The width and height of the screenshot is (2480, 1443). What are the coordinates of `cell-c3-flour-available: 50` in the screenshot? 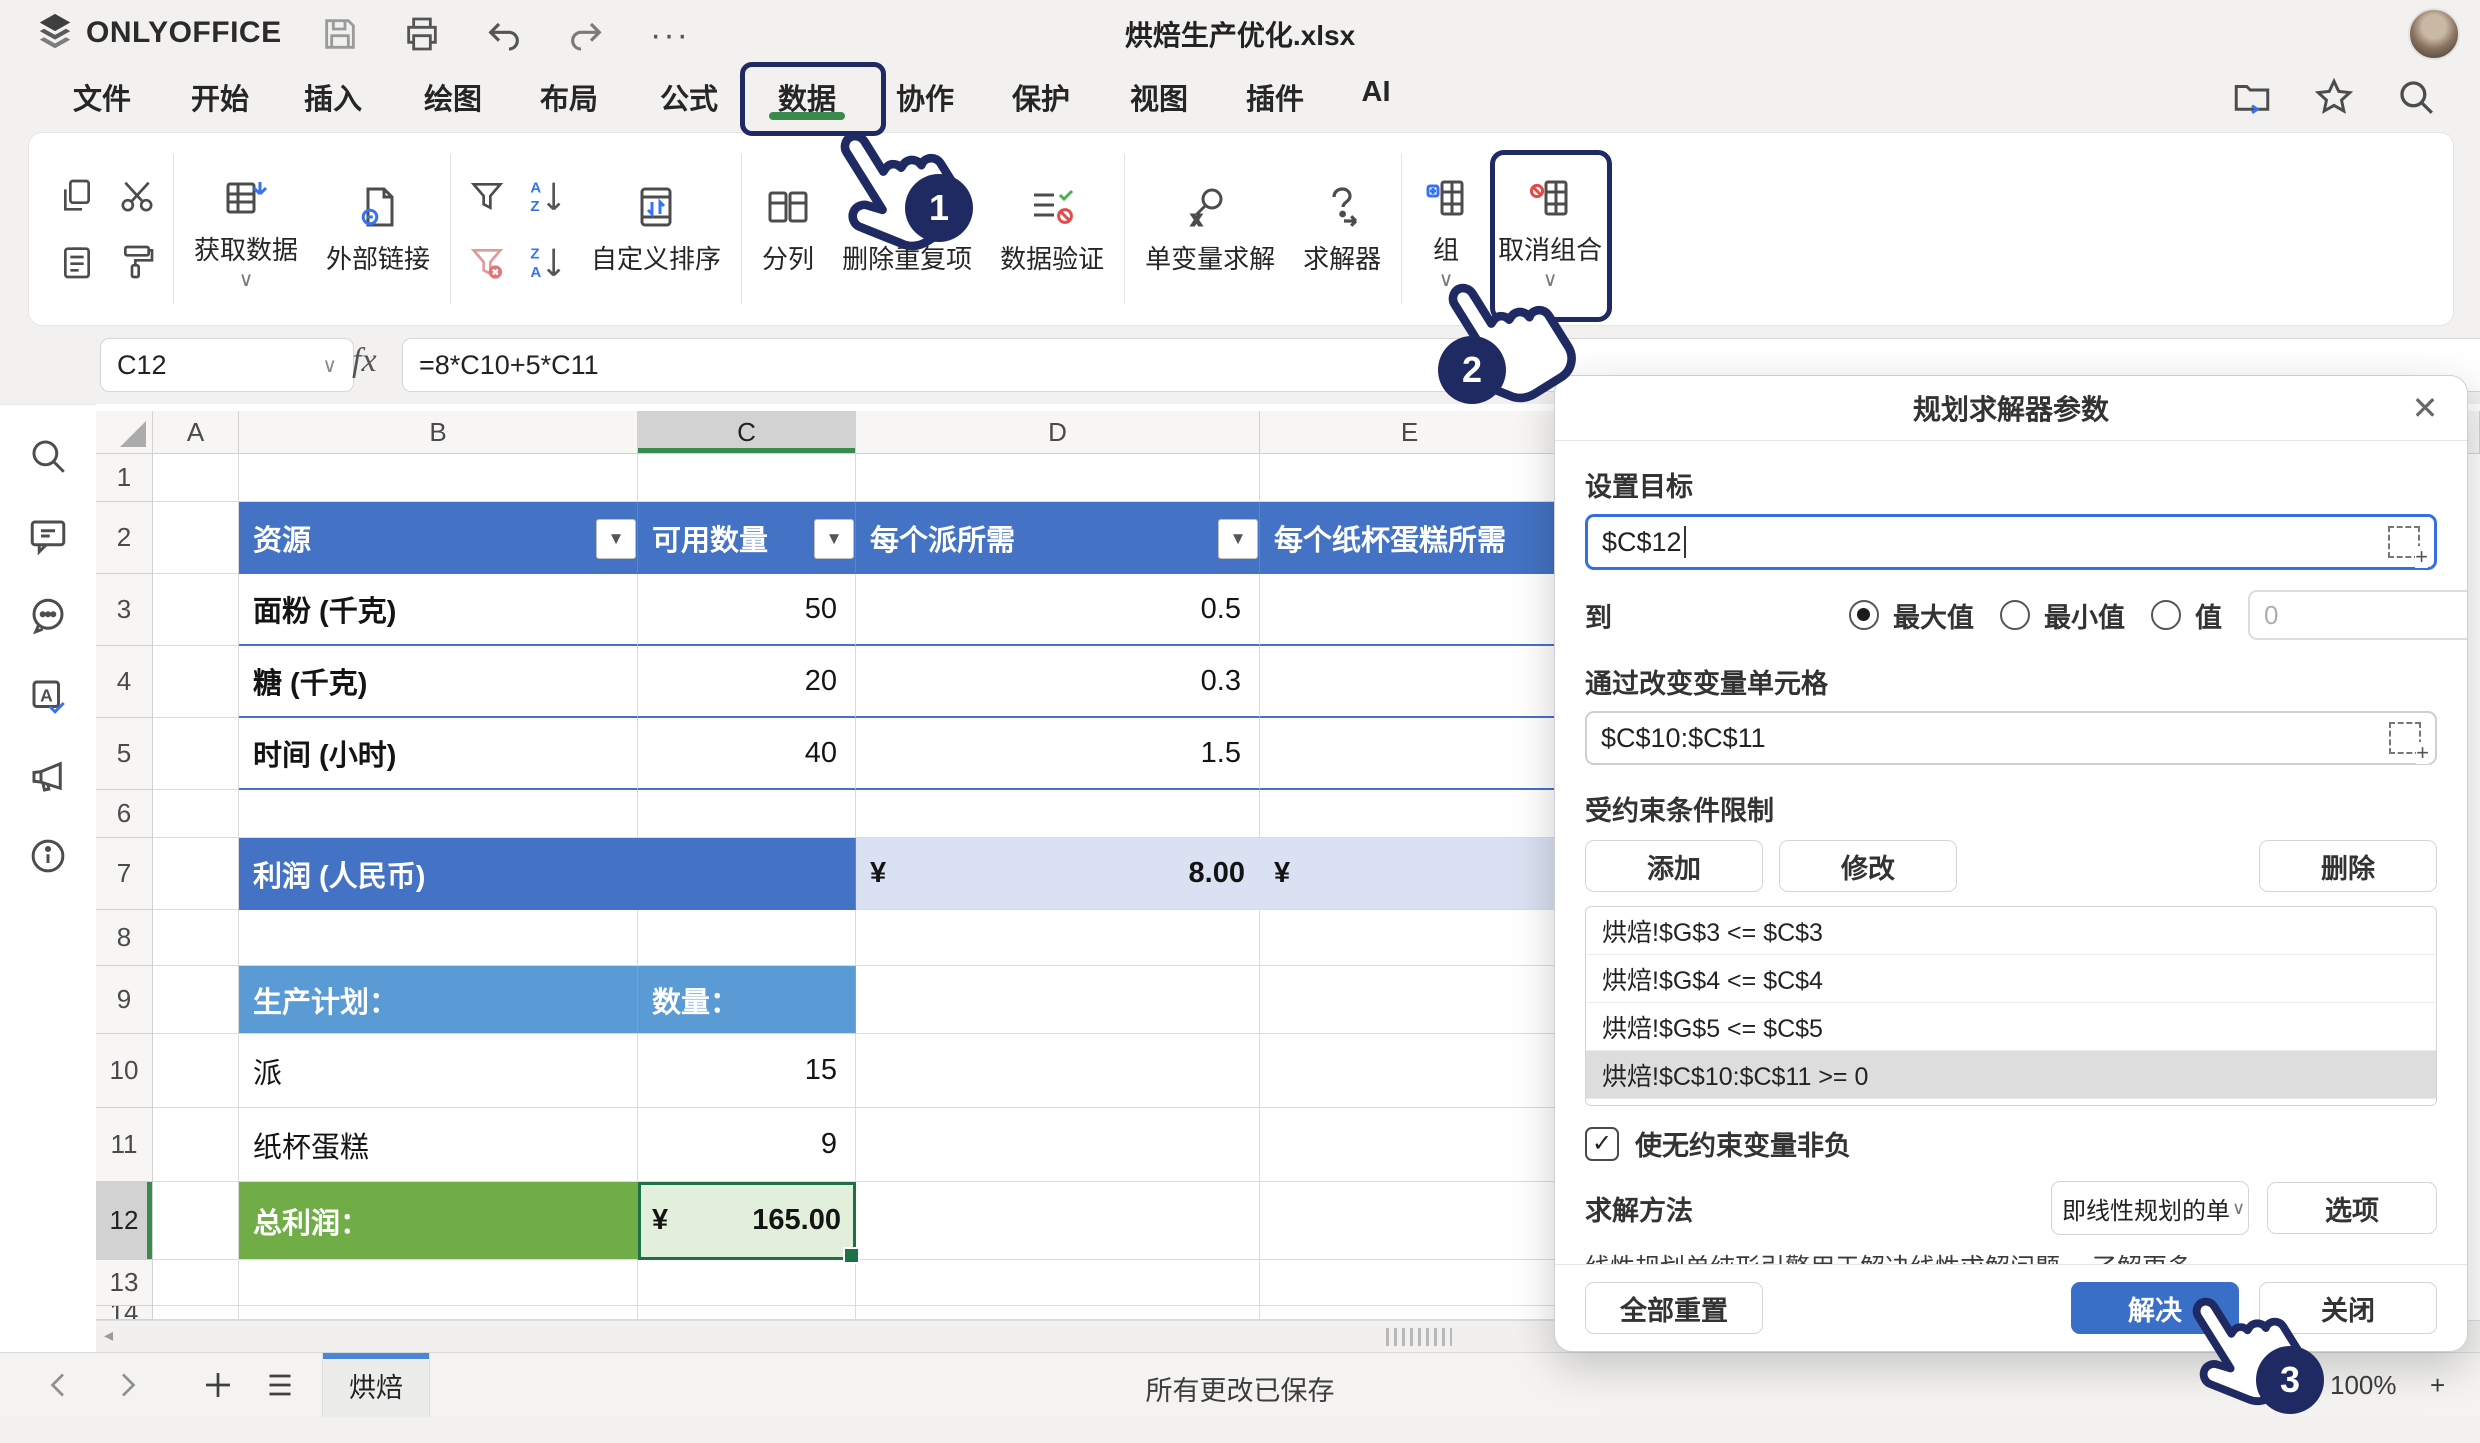 It's located at (747, 610).